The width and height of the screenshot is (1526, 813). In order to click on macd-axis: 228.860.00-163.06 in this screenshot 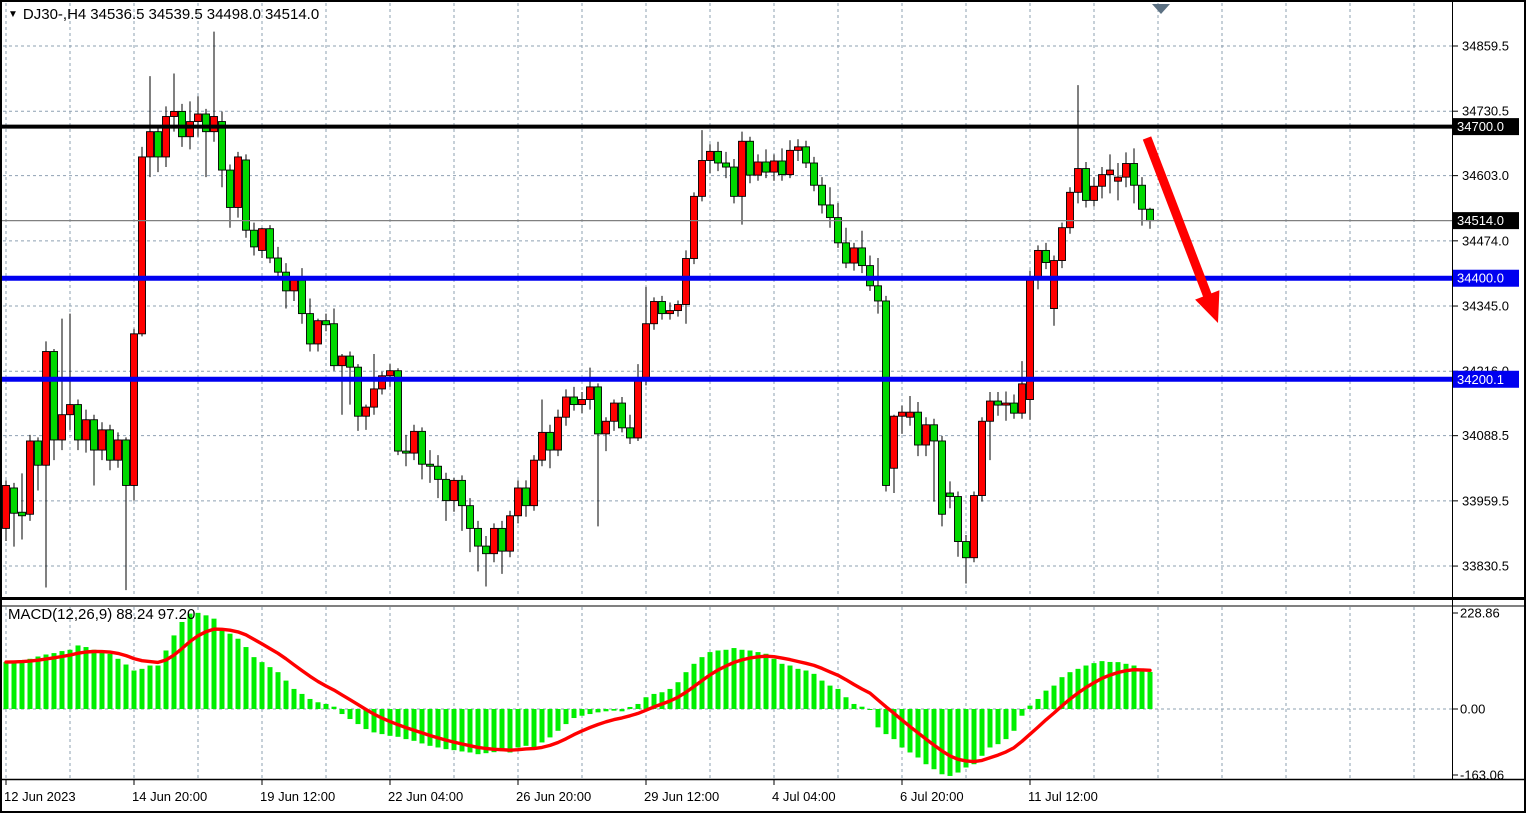, I will do `click(1478, 694)`.